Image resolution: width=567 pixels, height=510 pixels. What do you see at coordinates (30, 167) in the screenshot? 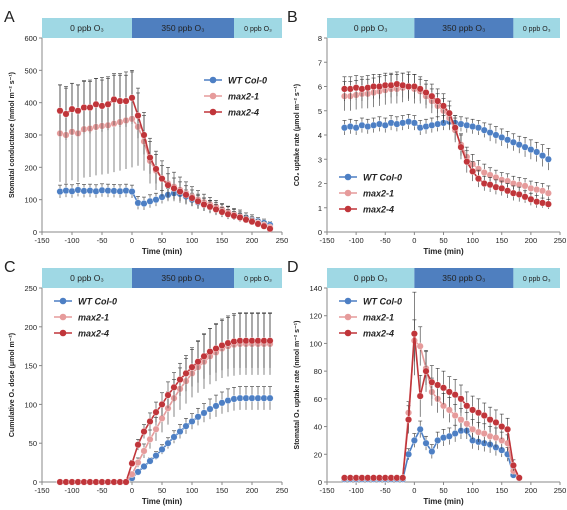
I see `y-tick-label: 200` at bounding box center [30, 167].